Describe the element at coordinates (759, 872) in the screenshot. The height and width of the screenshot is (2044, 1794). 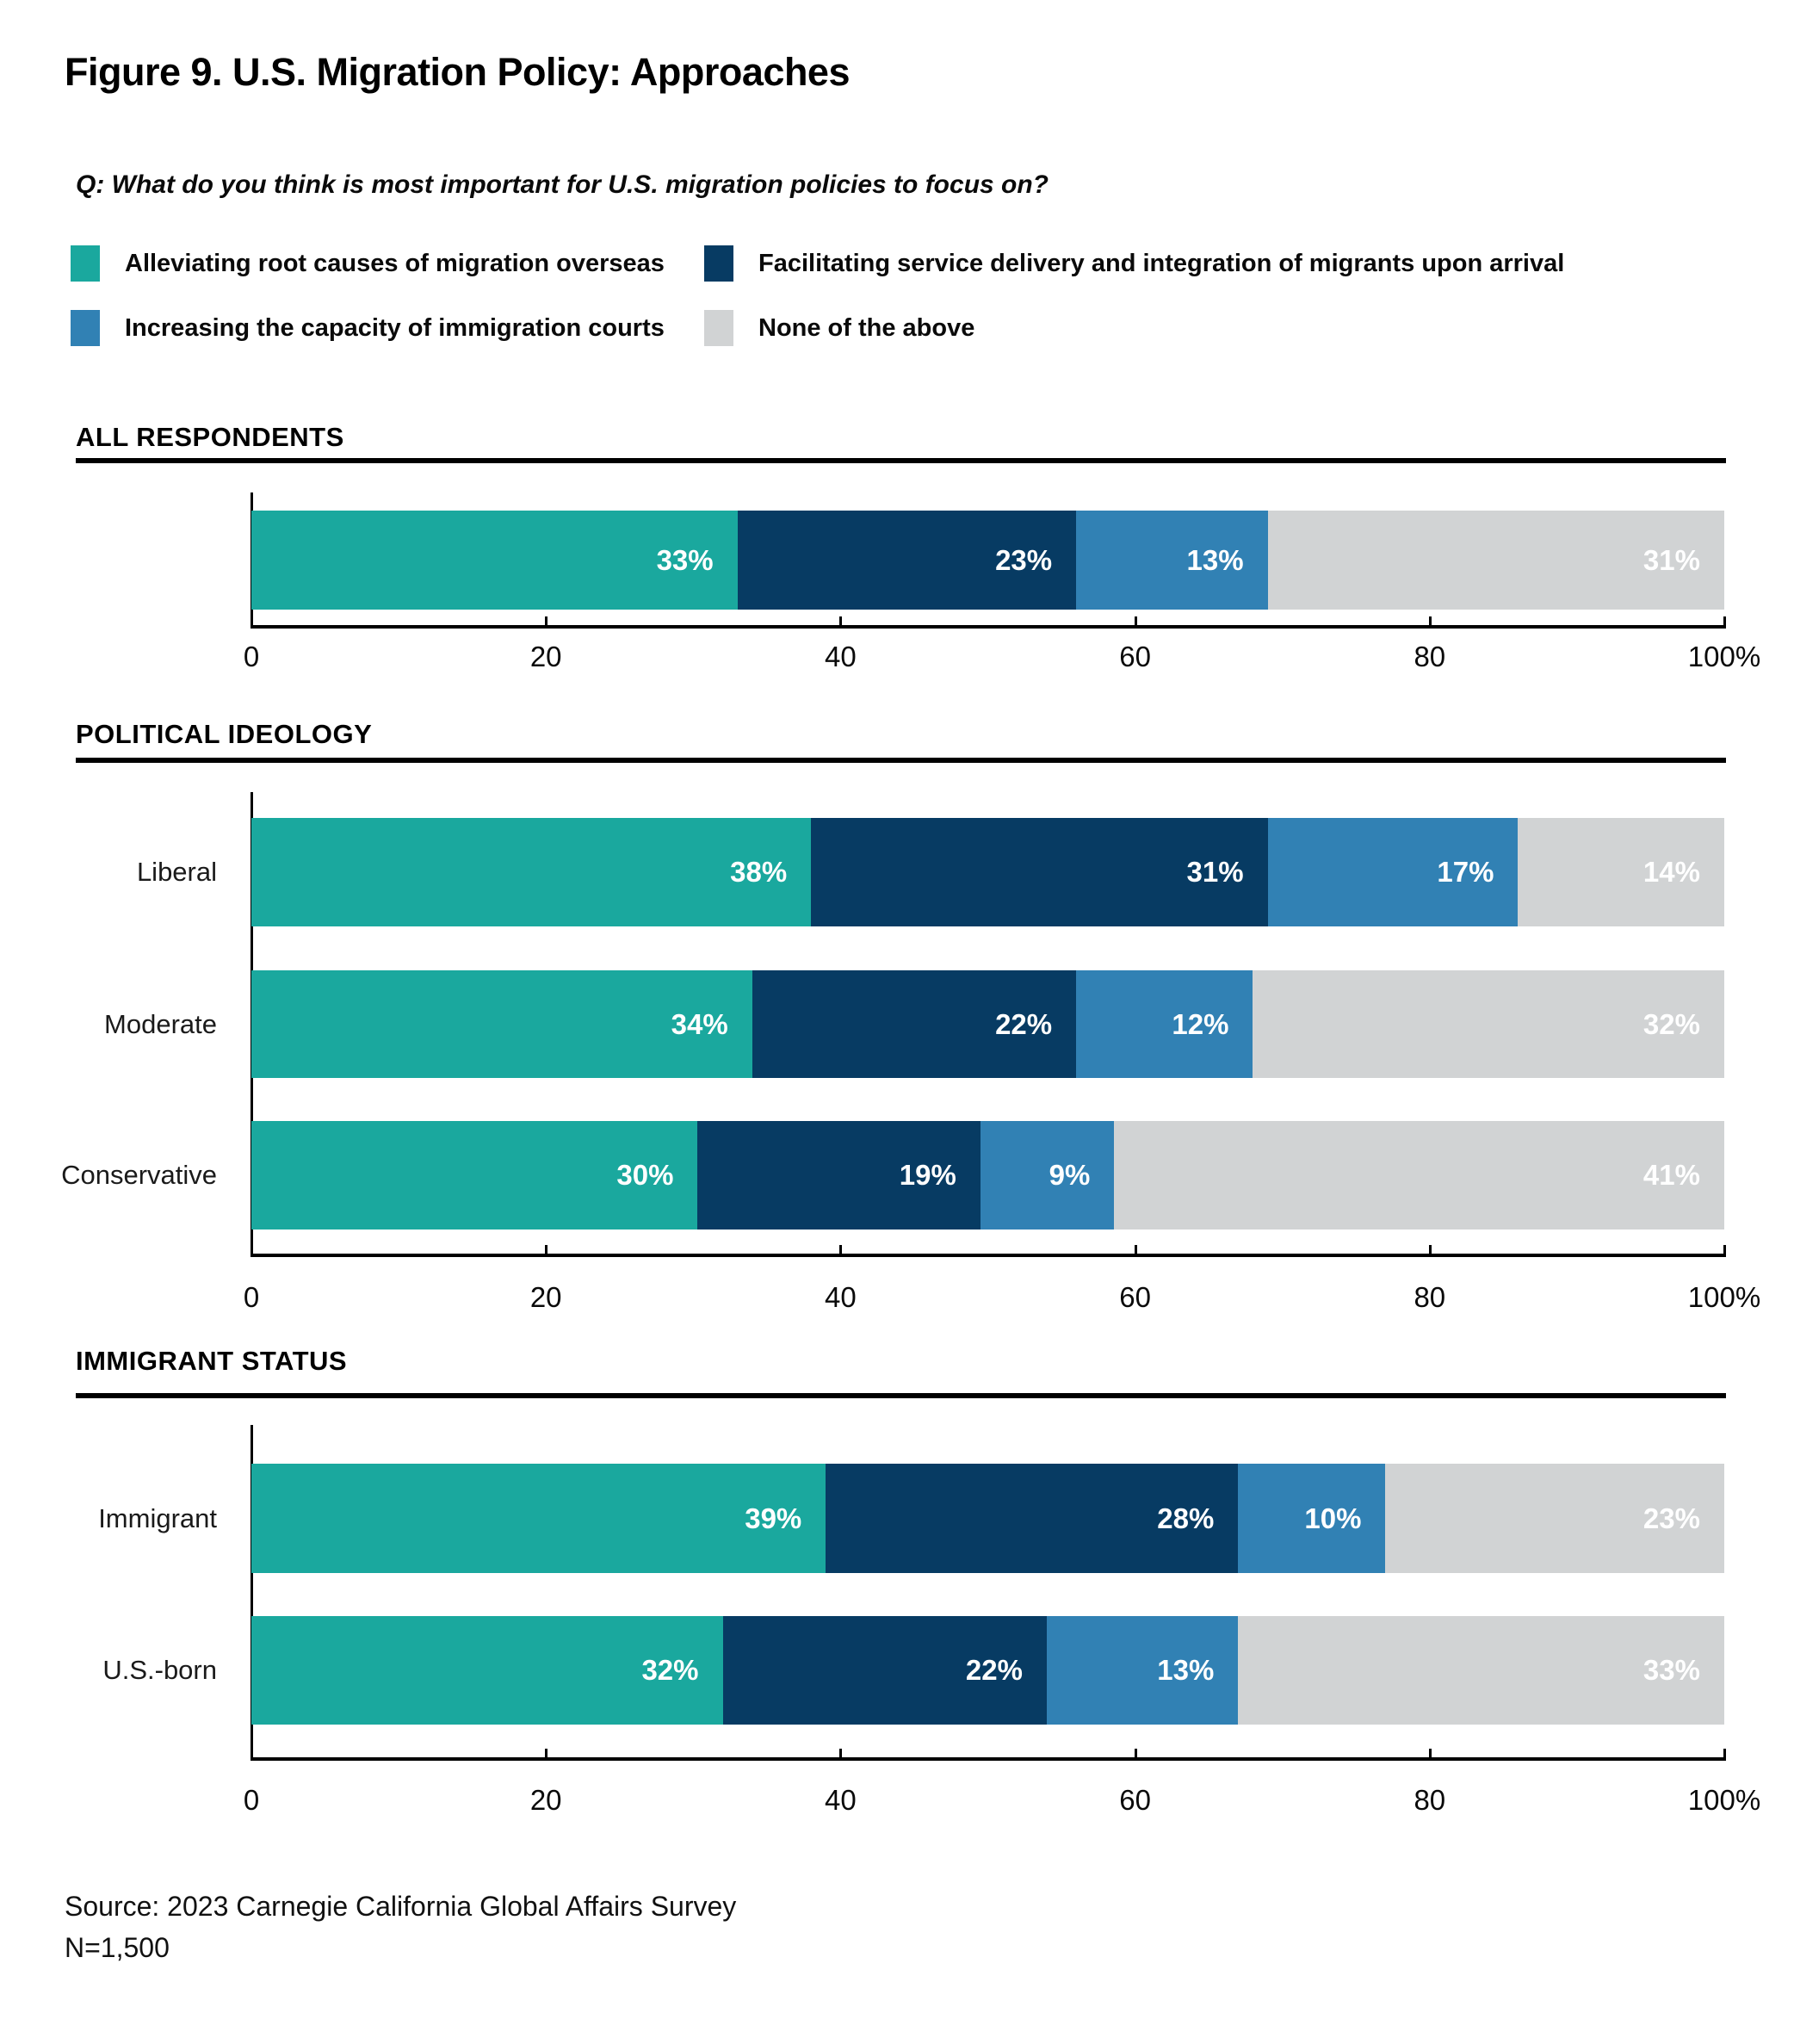
I see `segment-value-label: 38%` at that location.